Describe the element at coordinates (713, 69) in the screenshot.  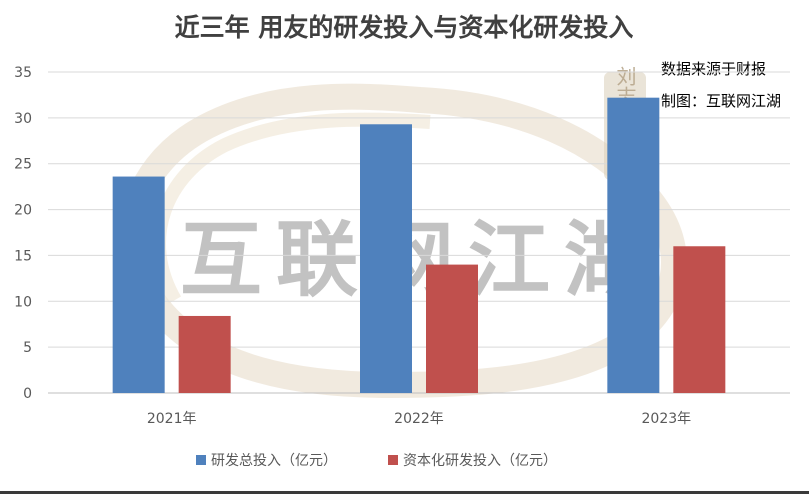
I see `data-source-note: 数据来源于财报` at that location.